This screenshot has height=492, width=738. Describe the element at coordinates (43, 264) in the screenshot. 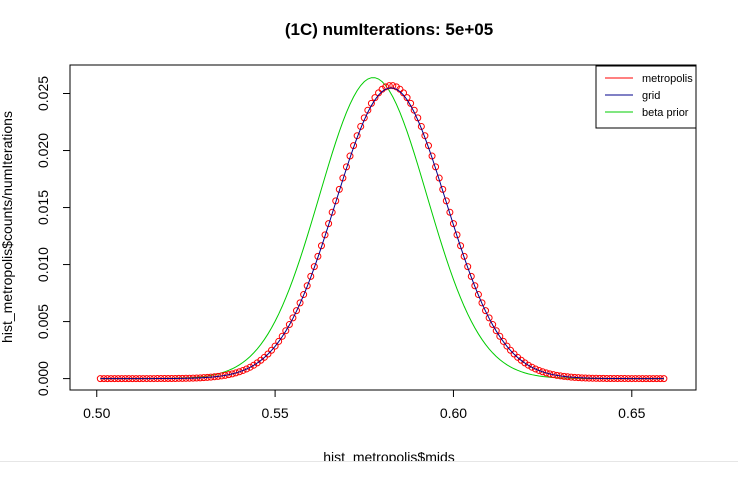

I see `y-tick-label: 0.010` at that location.